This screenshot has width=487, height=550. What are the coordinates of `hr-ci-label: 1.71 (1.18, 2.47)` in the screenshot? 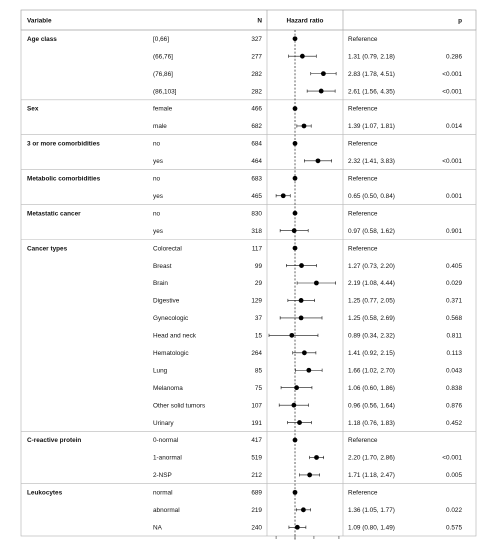 It's located at (371, 475).